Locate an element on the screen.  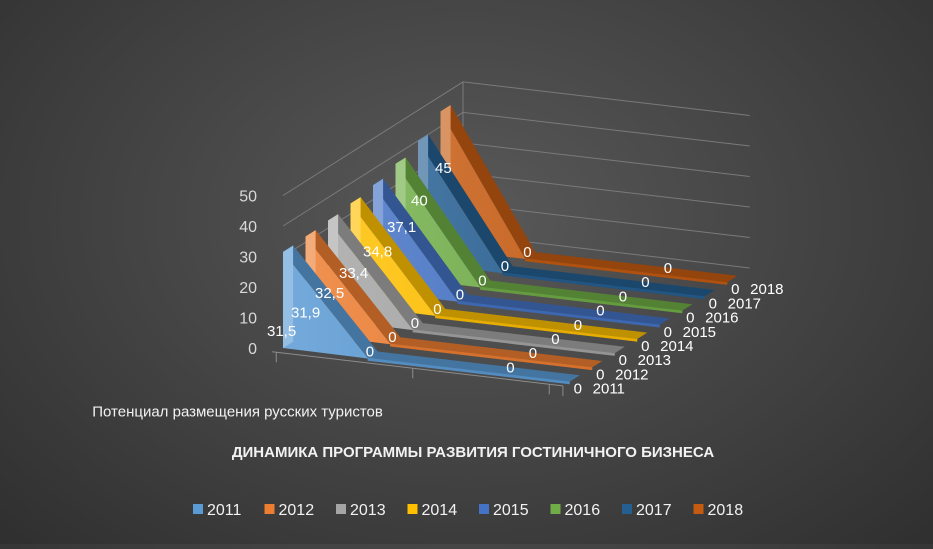
series-top-2013 is located at coordinates (476, 284).